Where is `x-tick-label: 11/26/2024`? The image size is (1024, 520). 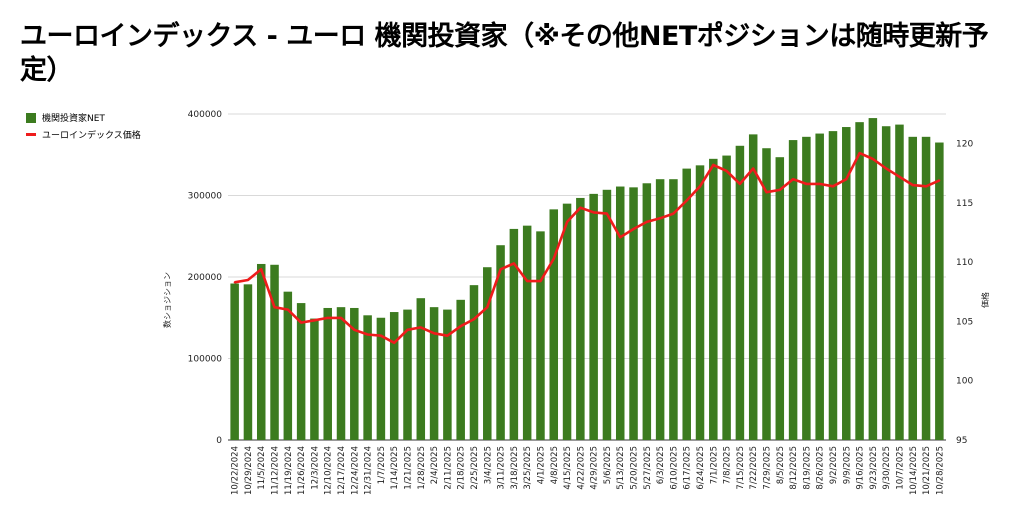
x-tick-label: 11/26/2024 is located at coordinates (302, 470).